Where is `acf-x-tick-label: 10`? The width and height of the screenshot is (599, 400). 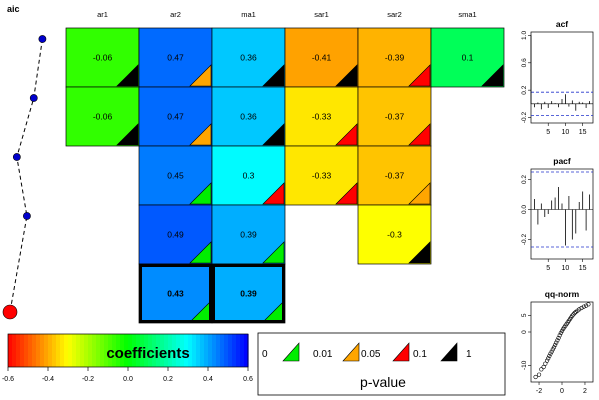 acf-x-tick-label: 10 is located at coordinates (566, 132).